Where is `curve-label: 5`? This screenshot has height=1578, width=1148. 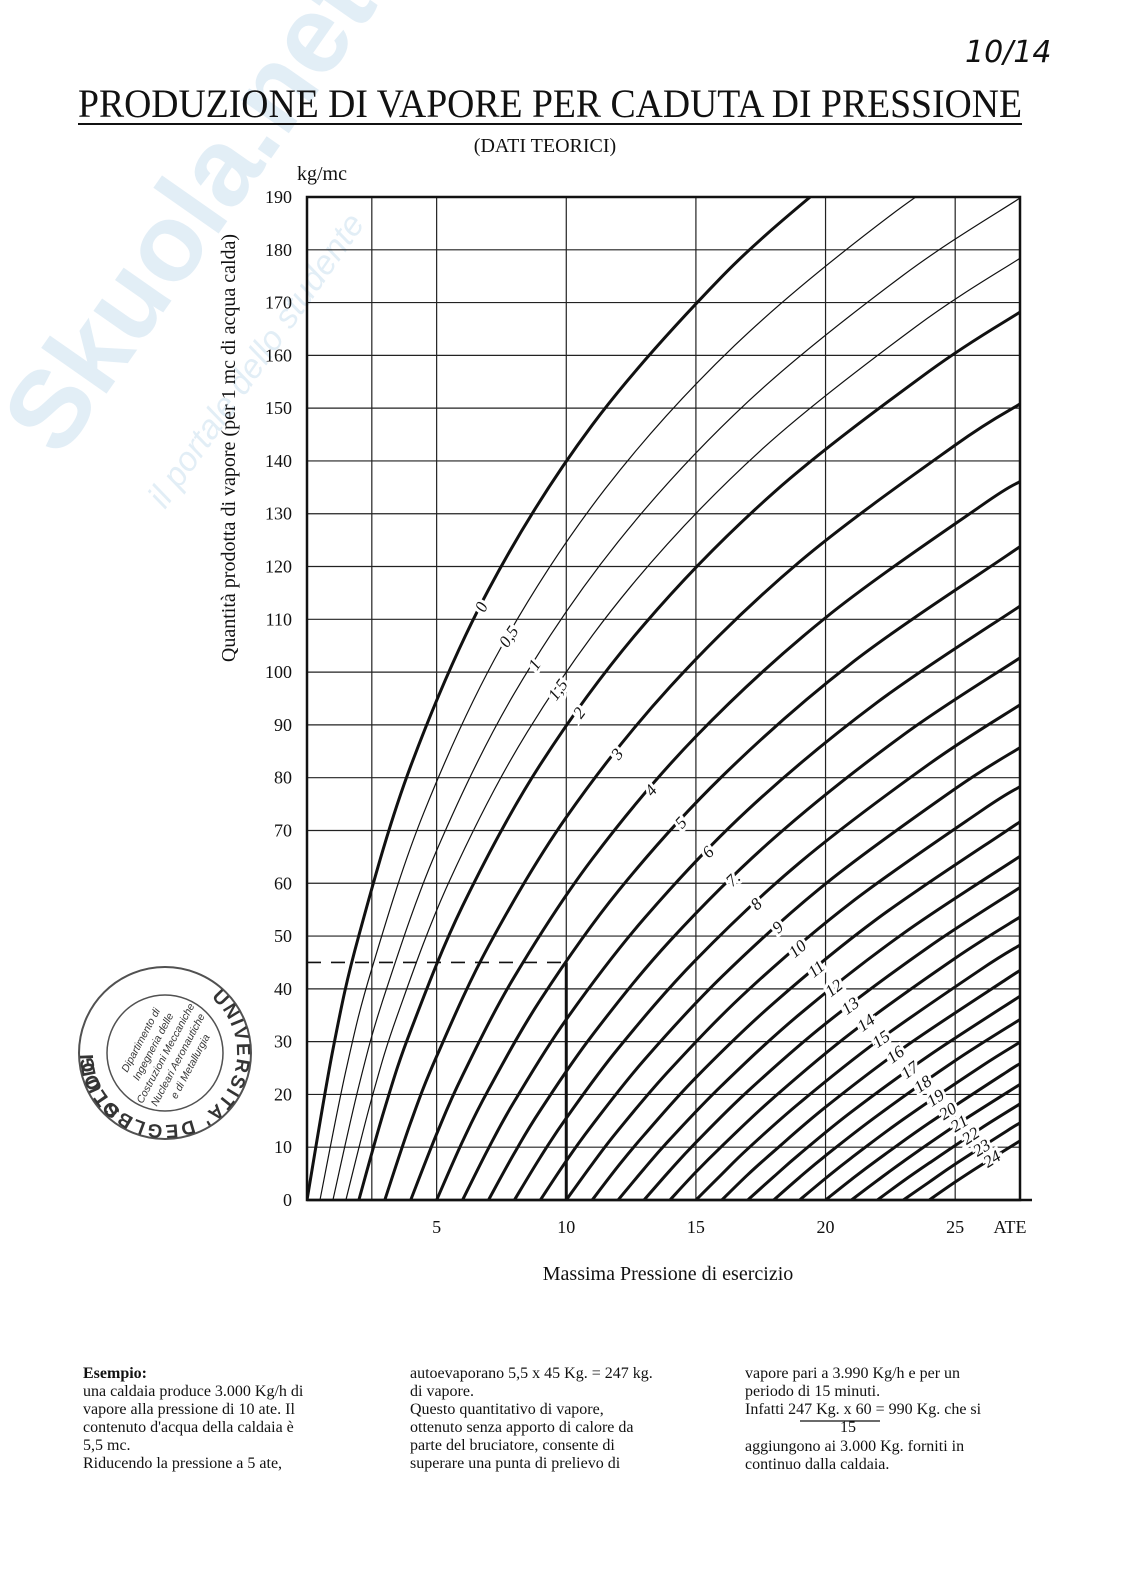 curve-label: 5 is located at coordinates (681, 822).